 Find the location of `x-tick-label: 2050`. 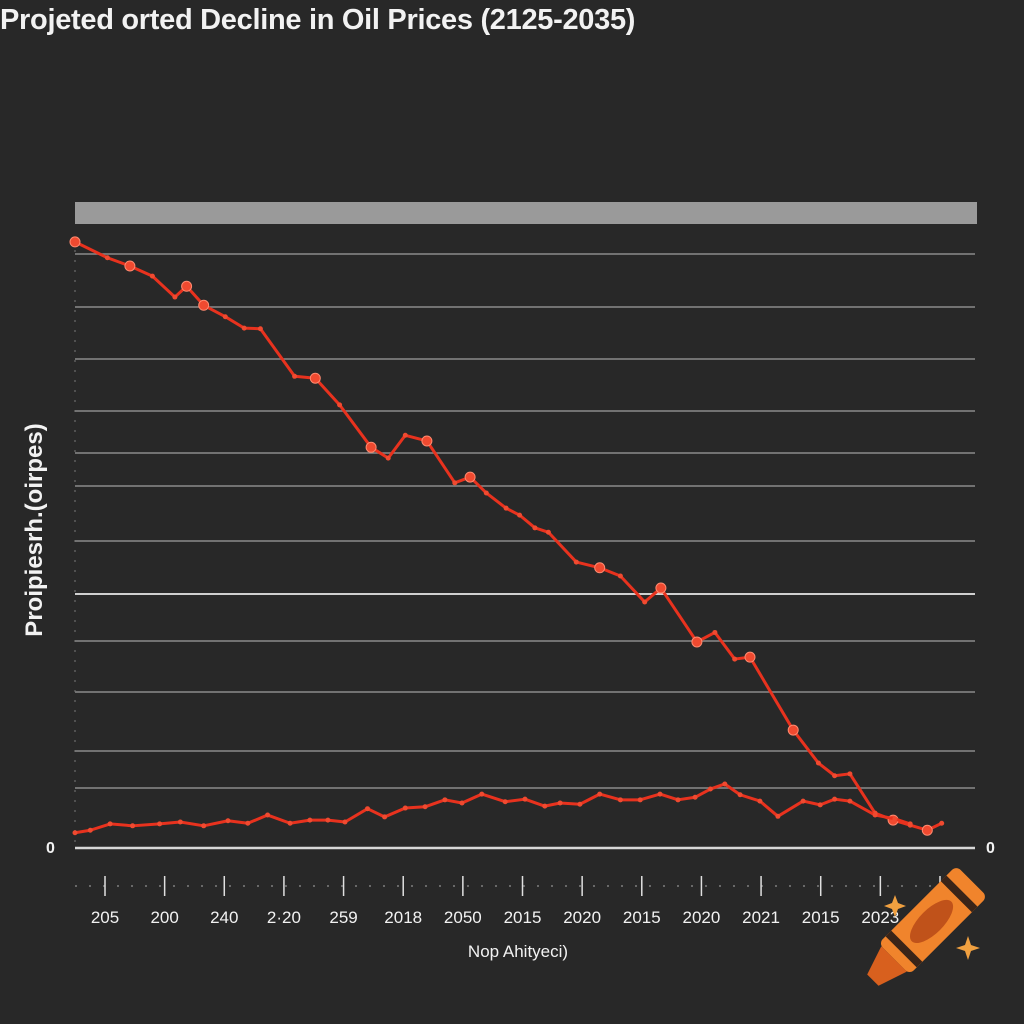

x-tick-label: 2050 is located at coordinates (462, 917).